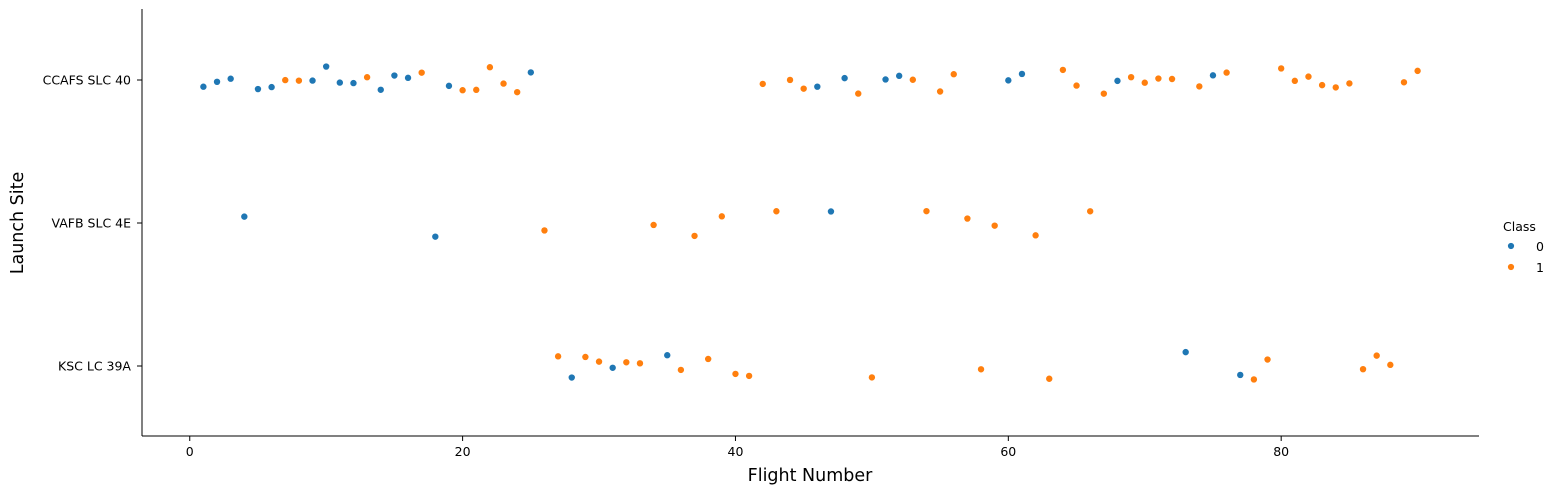  Describe the element at coordinates (190, 451) in the screenshot. I see `x-tick-label: 0` at that location.